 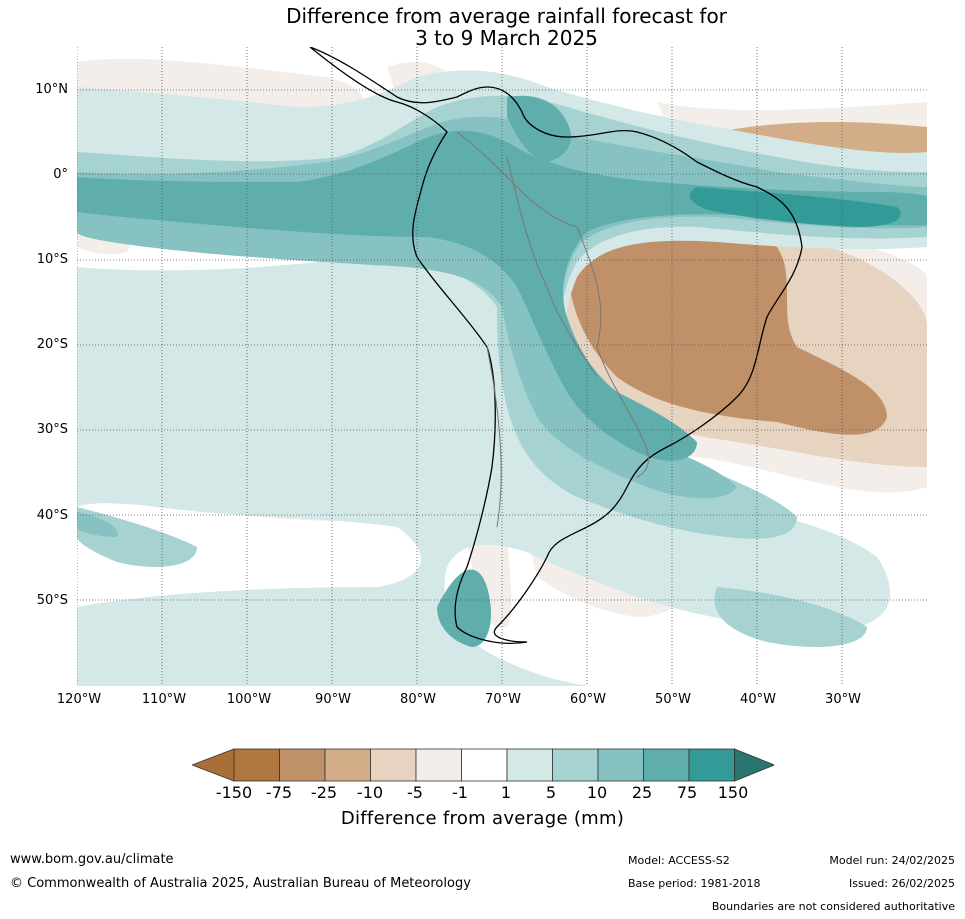 I want to click on lat-label-50s: 50°S, so click(x=52, y=600).